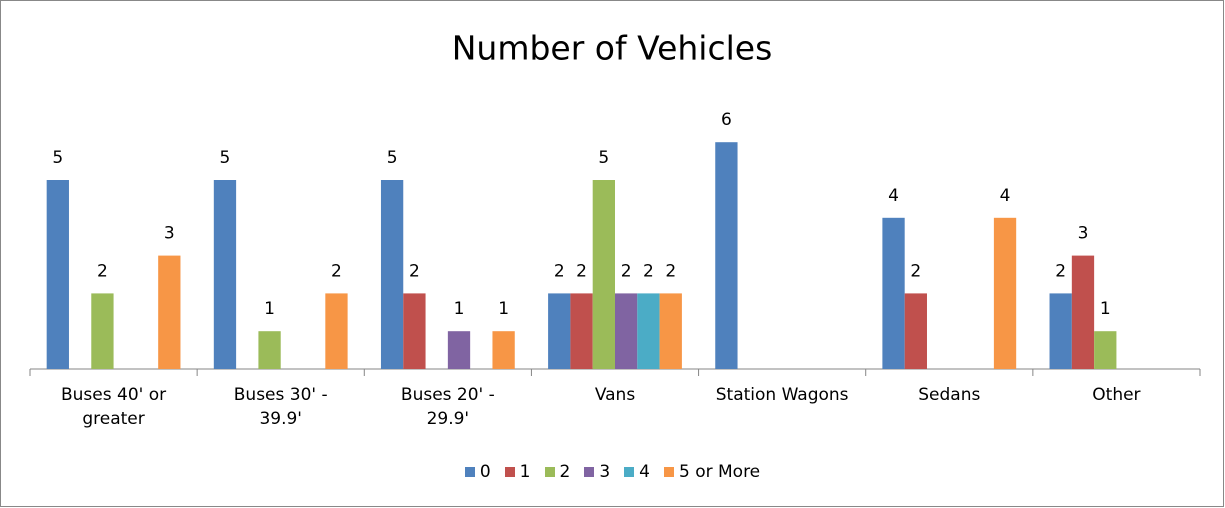 The height and width of the screenshot is (508, 1225). I want to click on legend-item: 4, so click(637, 472).